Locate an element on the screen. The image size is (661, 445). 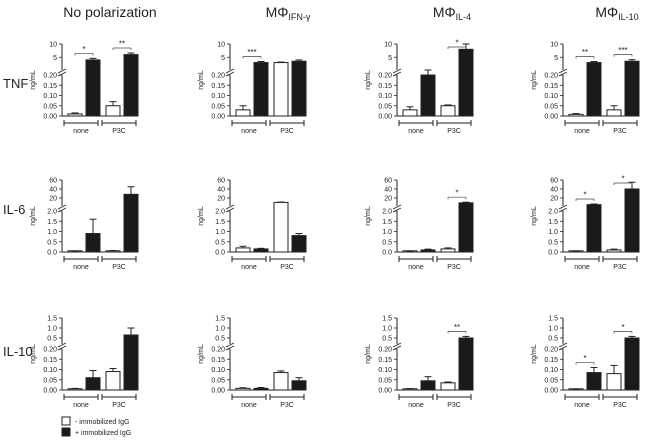
y-tick-label: 2.0 is located at coordinates (553, 212).